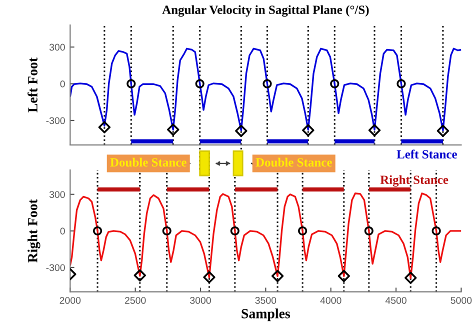 Image resolution: width=474 pixels, height=325 pixels. Describe the element at coordinates (34, 230) in the screenshot. I see `y-axis-title: Right Foot` at that location.